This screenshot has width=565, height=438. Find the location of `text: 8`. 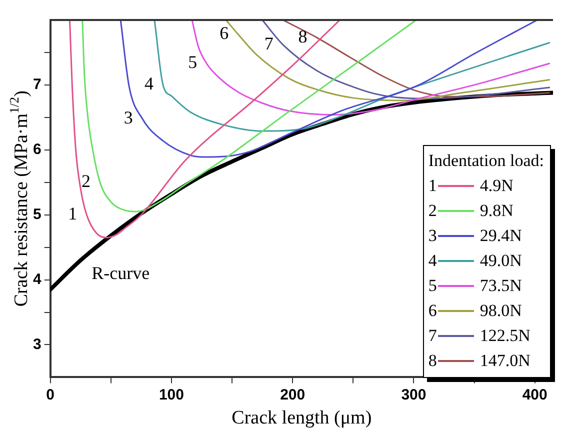

text: 8 is located at coordinates (432, 360).